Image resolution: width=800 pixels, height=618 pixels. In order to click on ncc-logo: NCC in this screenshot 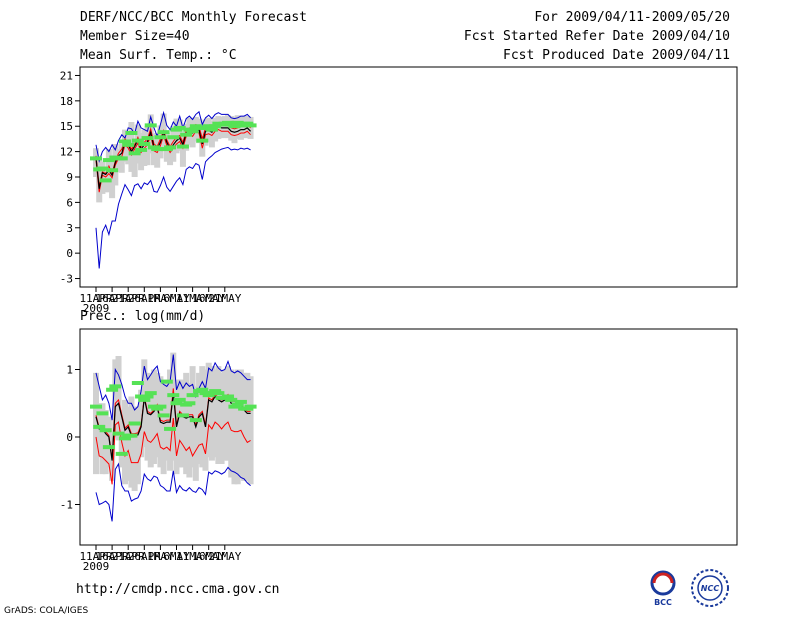, I will do `click(710, 588)`.